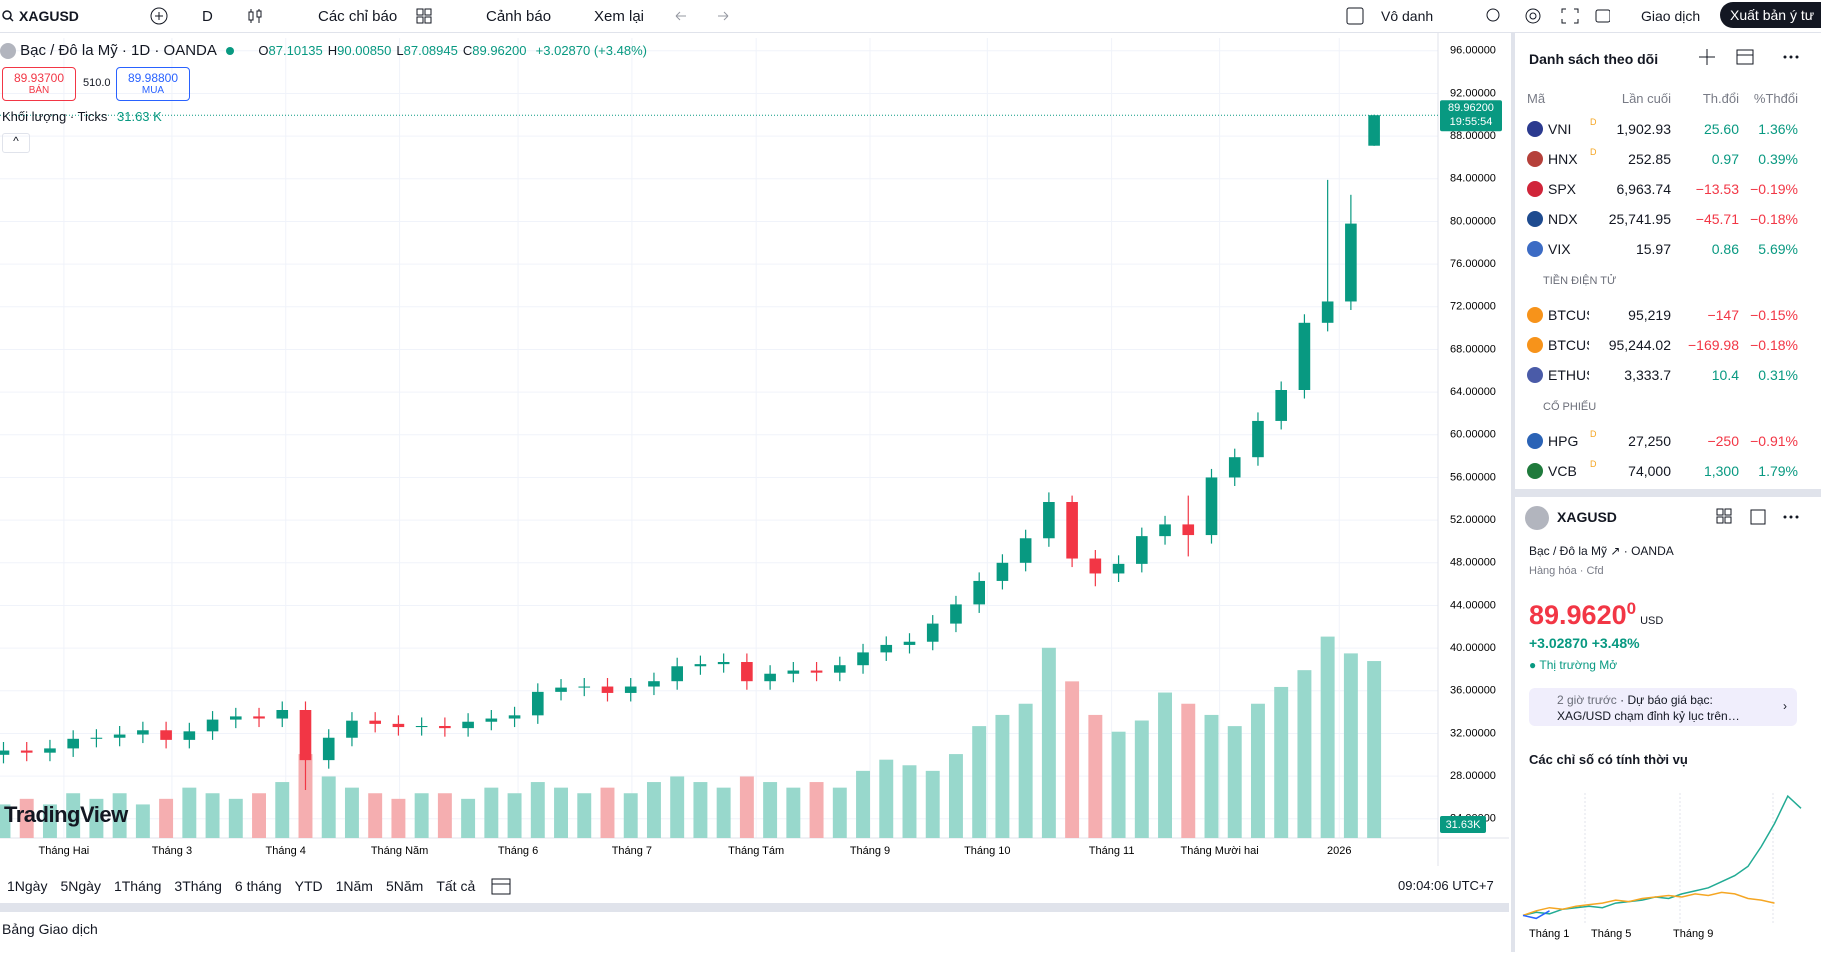 Image resolution: width=1821 pixels, height=953 pixels. Describe the element at coordinates (64, 851) in the screenshot. I see `x-tick-label: Tháng Hai` at that location.